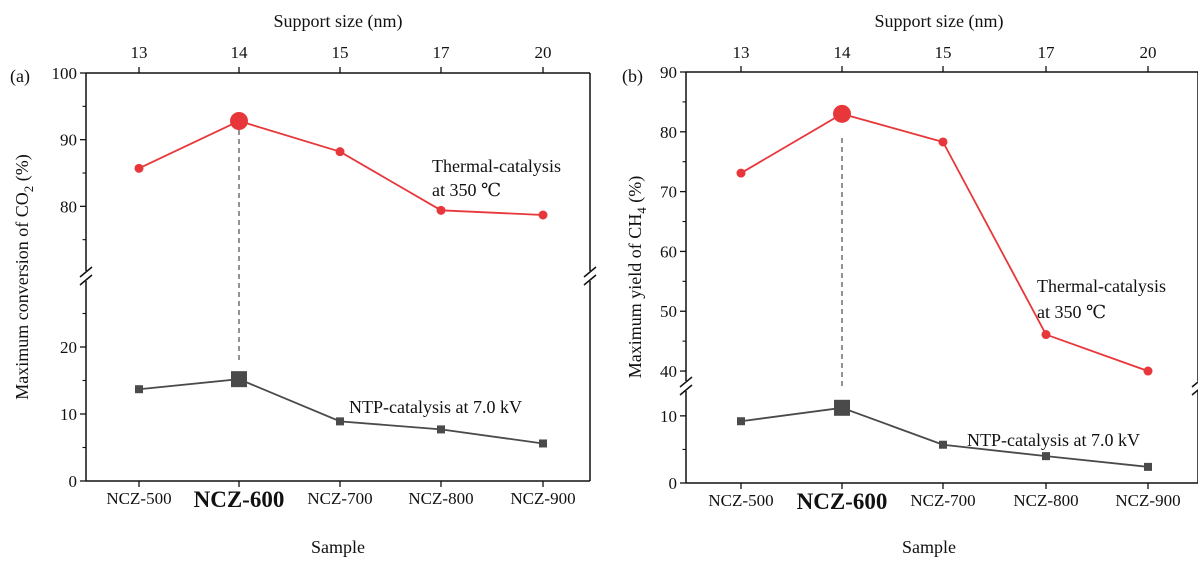 This screenshot has height=561, width=1198. What do you see at coordinates (22, 295) in the screenshot?
I see `y-axis-title-main: Maximum conversion of CO` at bounding box center [22, 295].